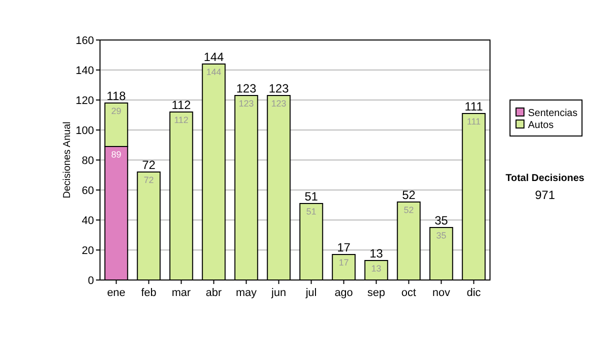  Describe the element at coordinates (474, 107) in the screenshot. I see `total-label: 111` at that location.